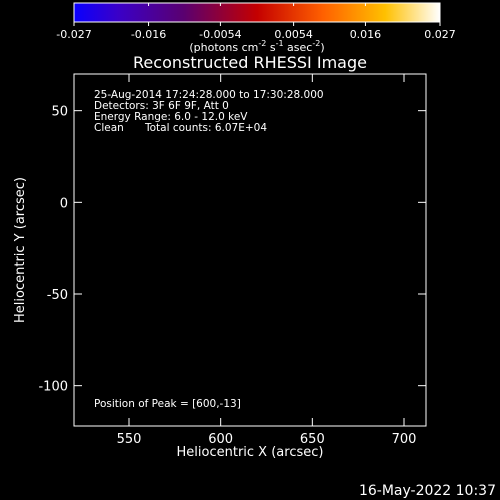 This screenshot has height=500, width=500. What do you see at coordinates (312, 439) in the screenshot?
I see `x-tick-label: 650` at bounding box center [312, 439].